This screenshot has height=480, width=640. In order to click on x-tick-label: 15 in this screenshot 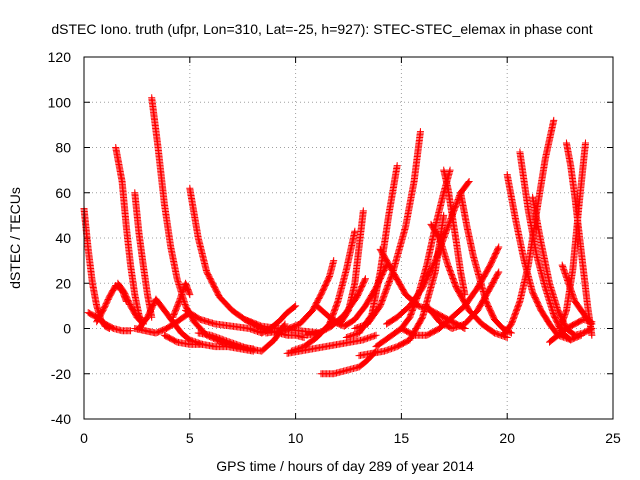, I will do `click(402, 438)`.